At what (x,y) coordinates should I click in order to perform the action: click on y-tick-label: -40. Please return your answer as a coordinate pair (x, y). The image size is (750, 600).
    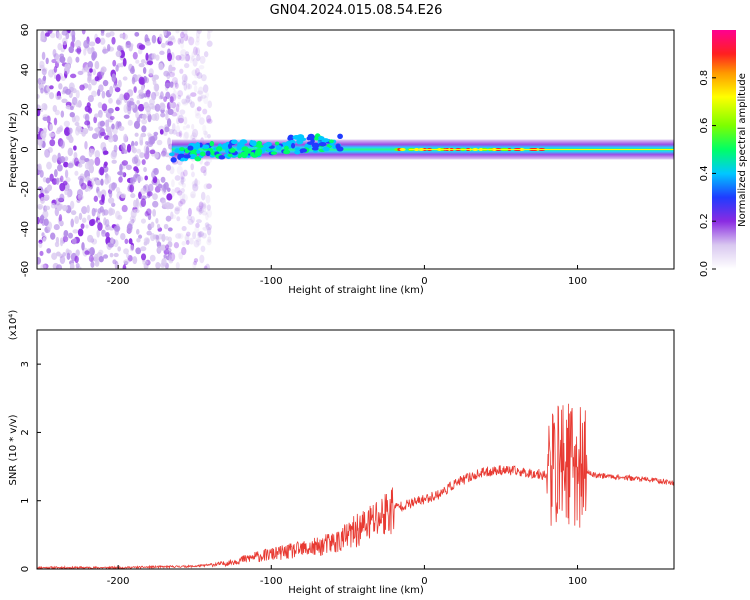
    Looking at the image, I should click on (25, 229).